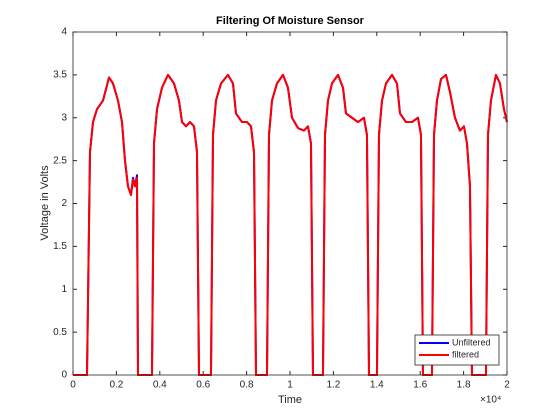 The height and width of the screenshot is (420, 560). Describe the element at coordinates (45, 203) in the screenshot. I see `y-axis-label: Voltage in Volts` at that location.